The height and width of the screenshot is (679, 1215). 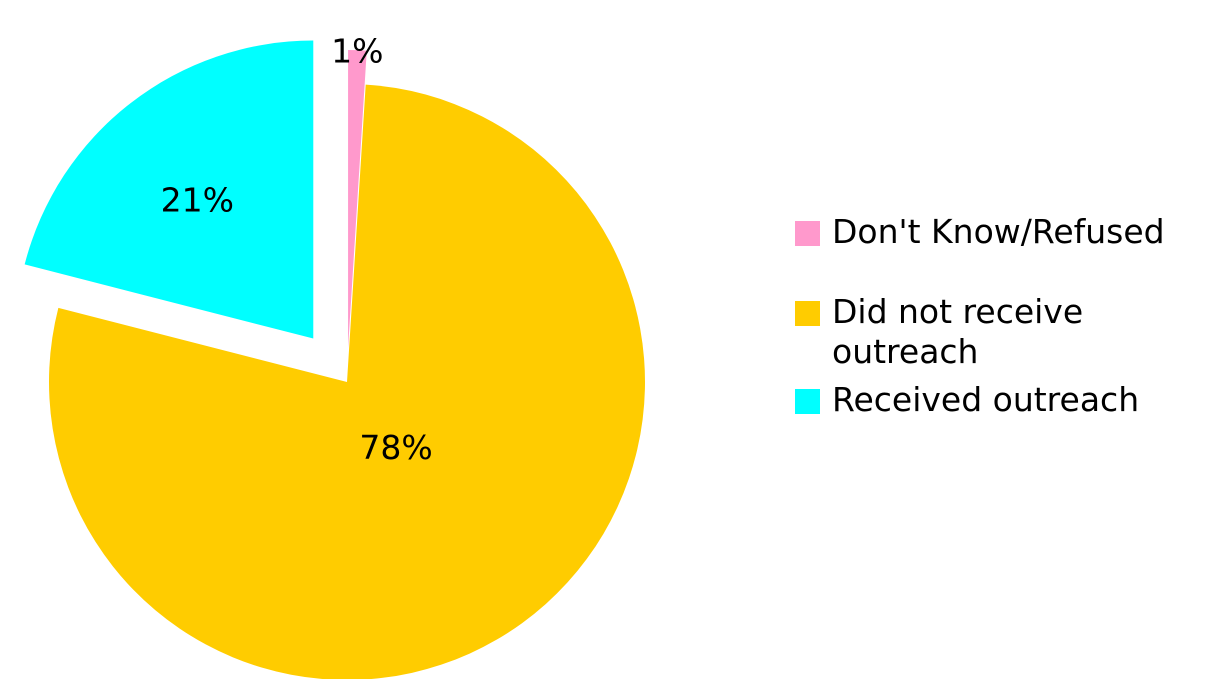 I want to click on legend-swatch-received-outreach, so click(x=807, y=401).